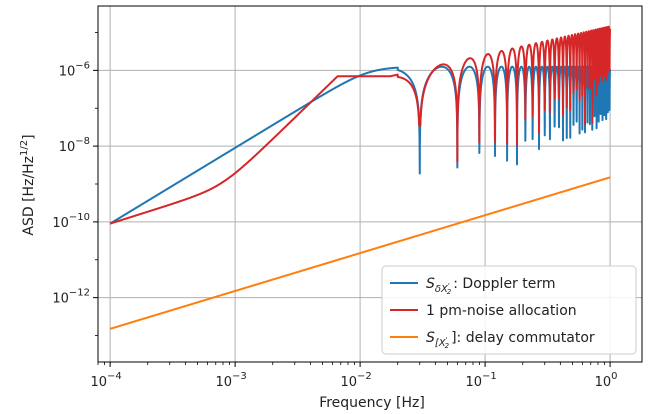 The width and height of the screenshot is (668, 414). Describe the element at coordinates (355, 380) in the screenshot. I see `x-tick-label: 10⁻²` at that location.